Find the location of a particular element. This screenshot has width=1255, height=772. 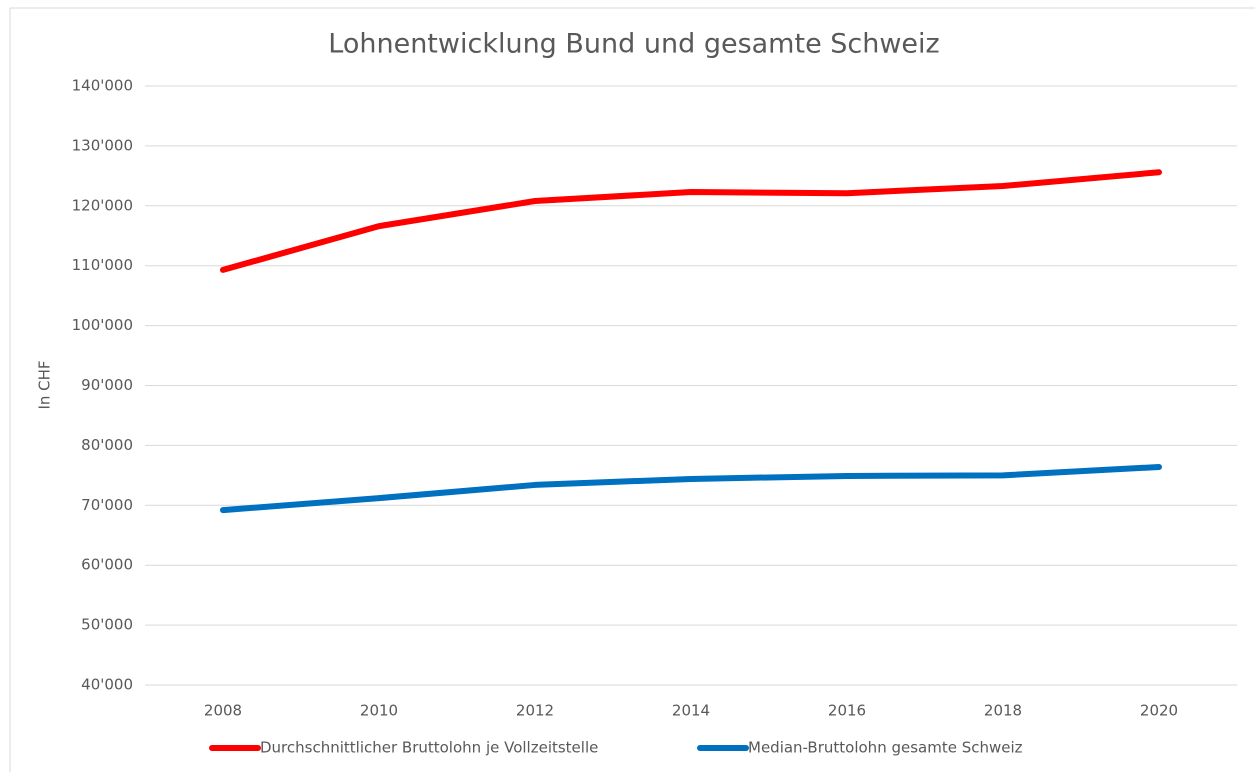

x-tick-label: 2016 is located at coordinates (847, 711).